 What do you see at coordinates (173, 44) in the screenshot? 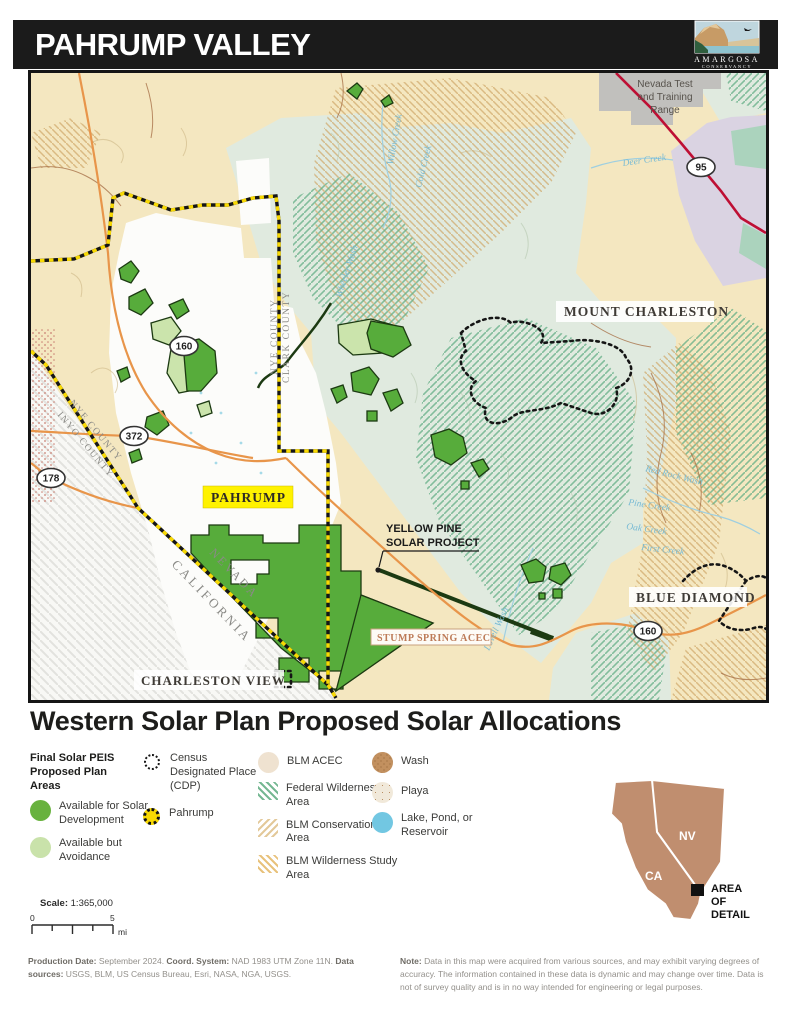
I see `page-title: PAHRUMP VALLEY` at bounding box center [173, 44].